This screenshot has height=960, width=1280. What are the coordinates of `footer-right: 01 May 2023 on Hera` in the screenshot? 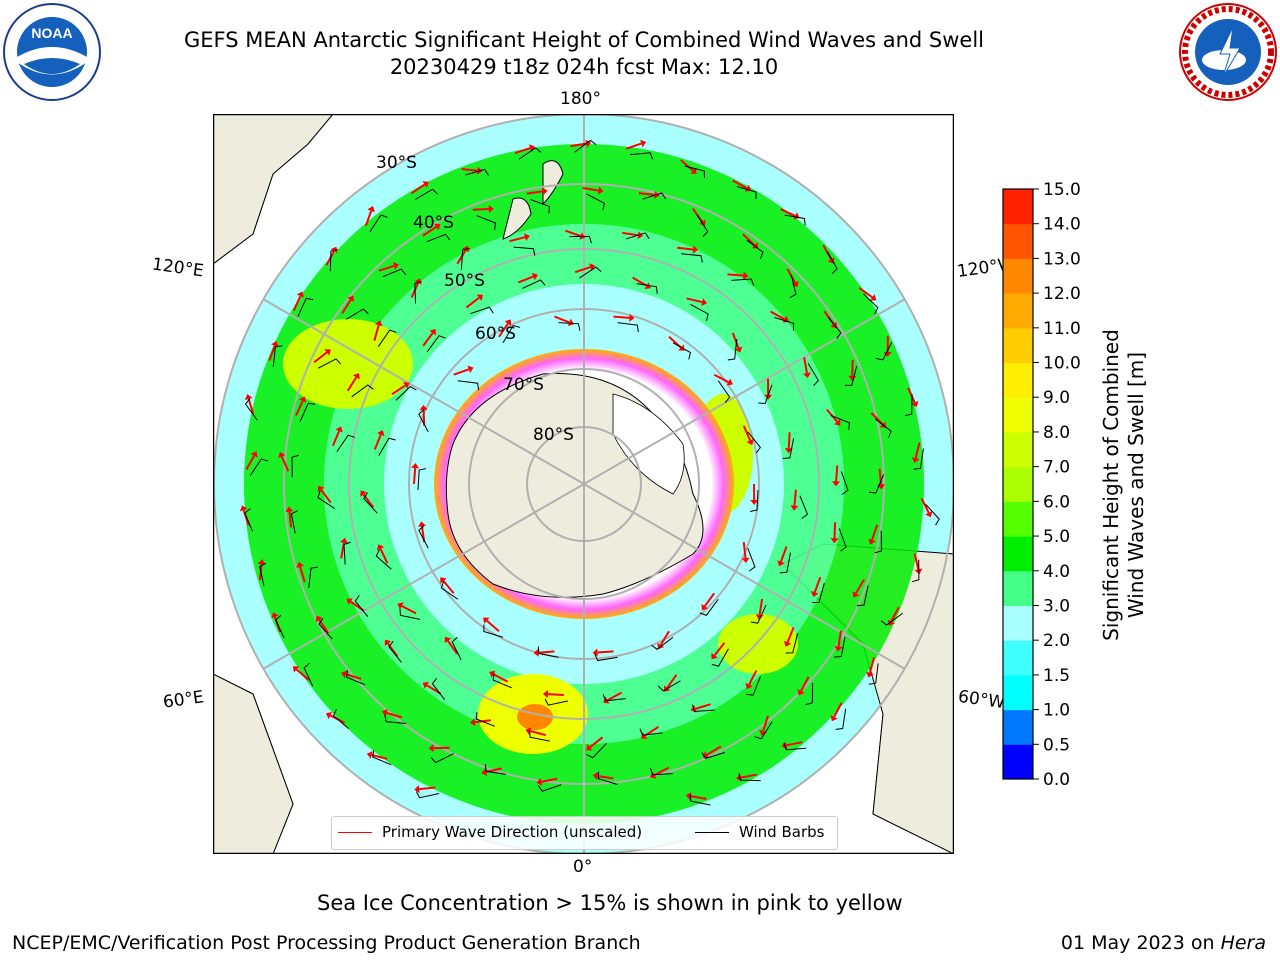 It's located at (1163, 943).